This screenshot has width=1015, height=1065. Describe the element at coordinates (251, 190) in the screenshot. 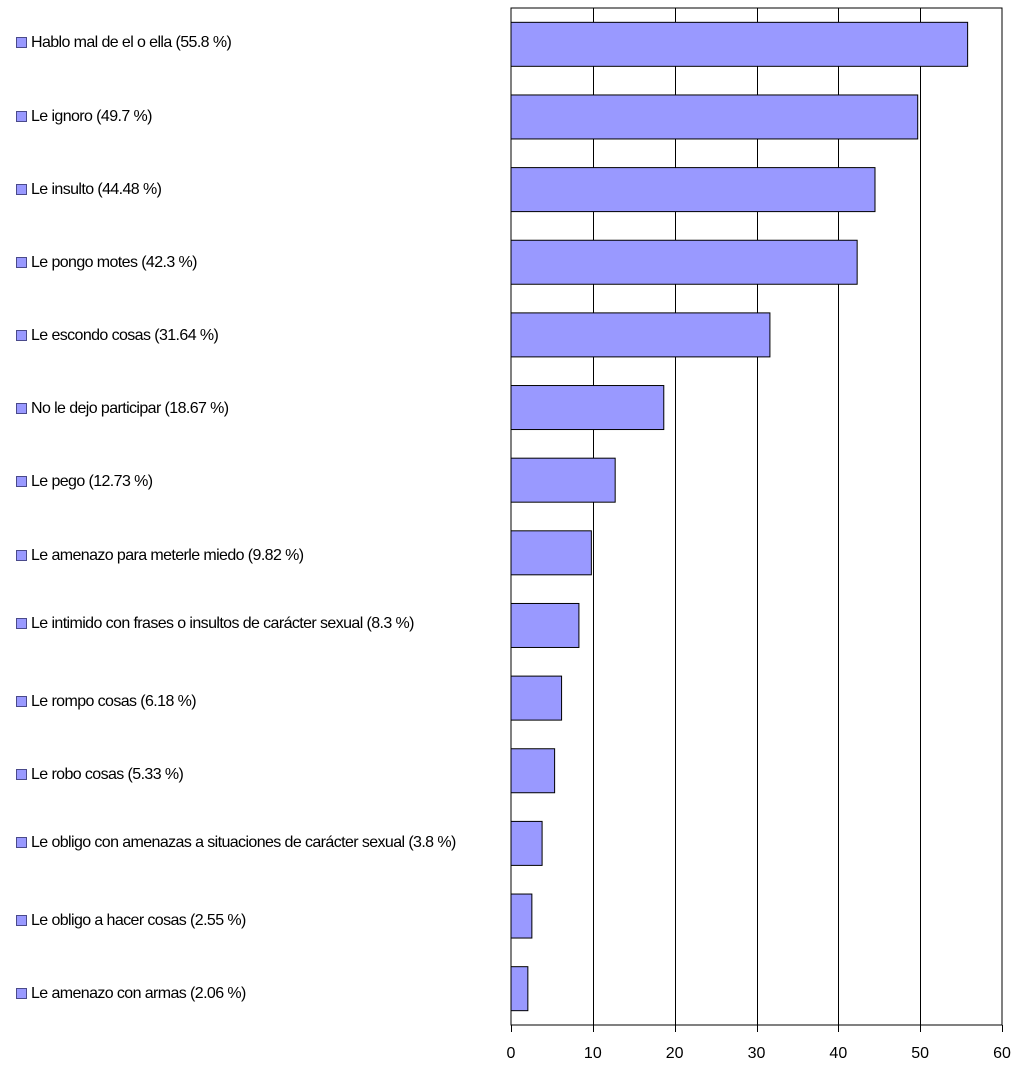

I see `legend-item: Le insulto (44.48 %)` at that location.